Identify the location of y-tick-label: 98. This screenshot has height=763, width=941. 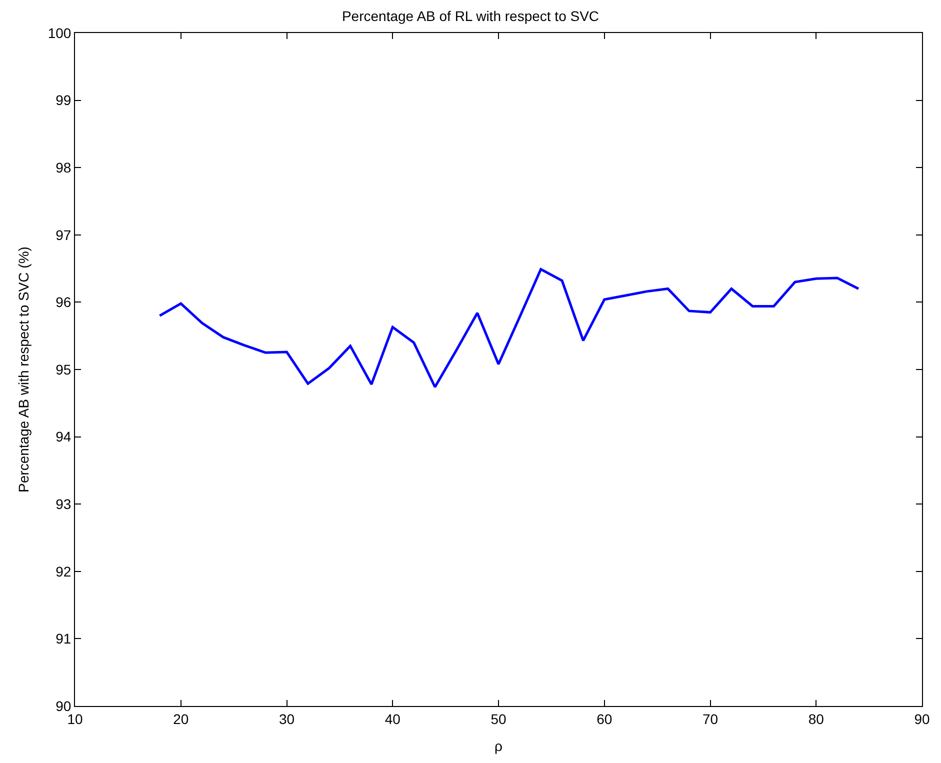
(64, 168).